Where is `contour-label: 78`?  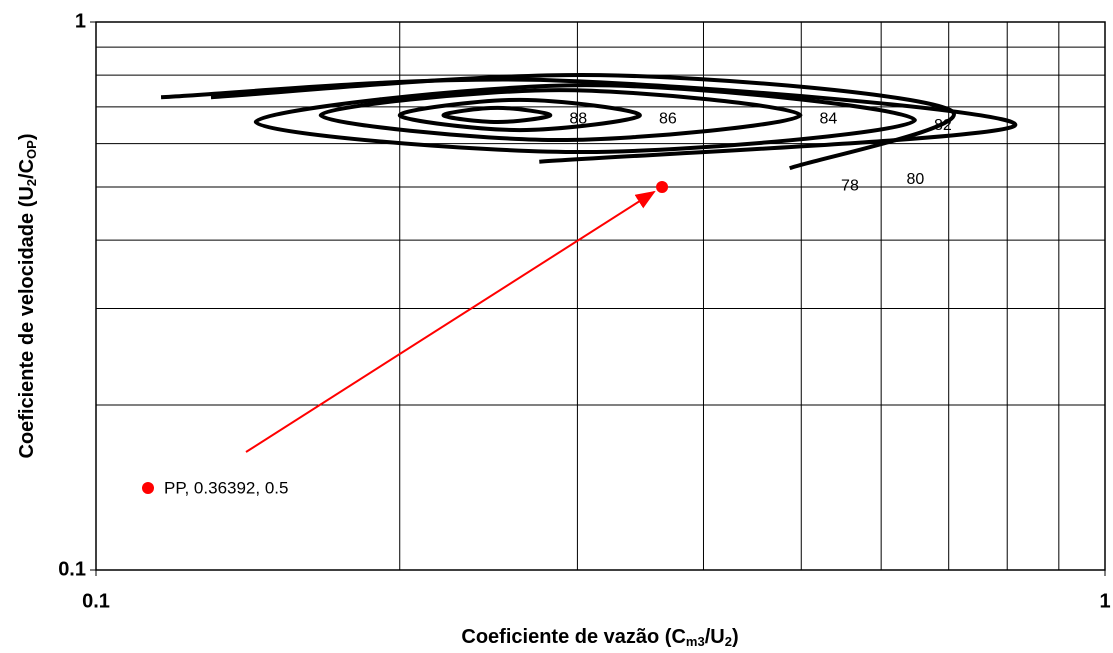
contour-label: 78 is located at coordinates (850, 185).